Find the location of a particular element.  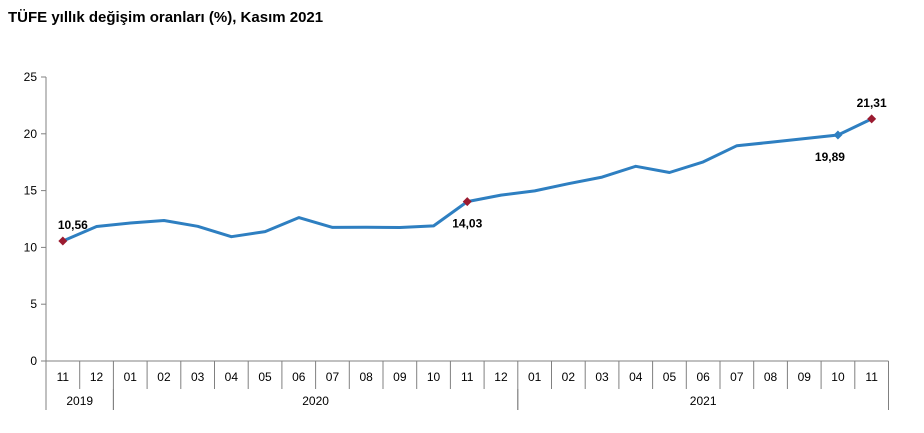

year-label: 2019 is located at coordinates (79, 401).